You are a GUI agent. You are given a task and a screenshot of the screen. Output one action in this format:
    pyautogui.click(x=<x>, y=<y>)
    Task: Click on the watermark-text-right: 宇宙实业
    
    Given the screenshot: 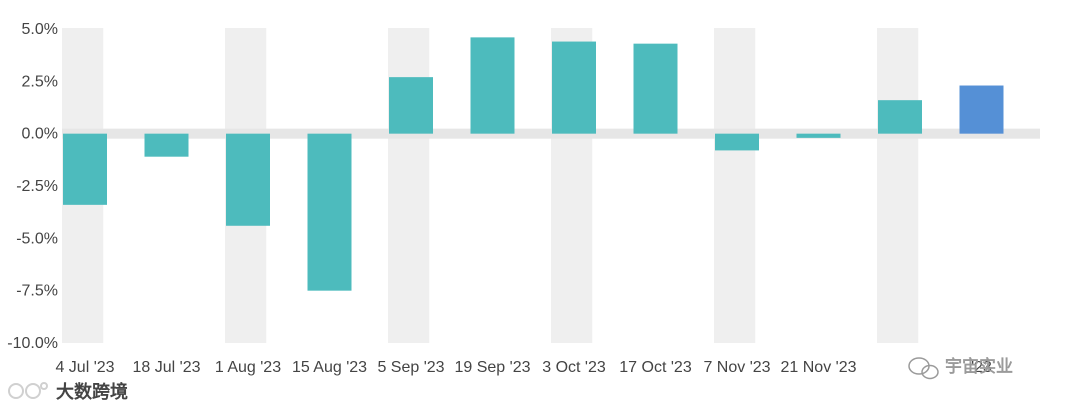 What is the action you would take?
    pyautogui.click(x=979, y=366)
    